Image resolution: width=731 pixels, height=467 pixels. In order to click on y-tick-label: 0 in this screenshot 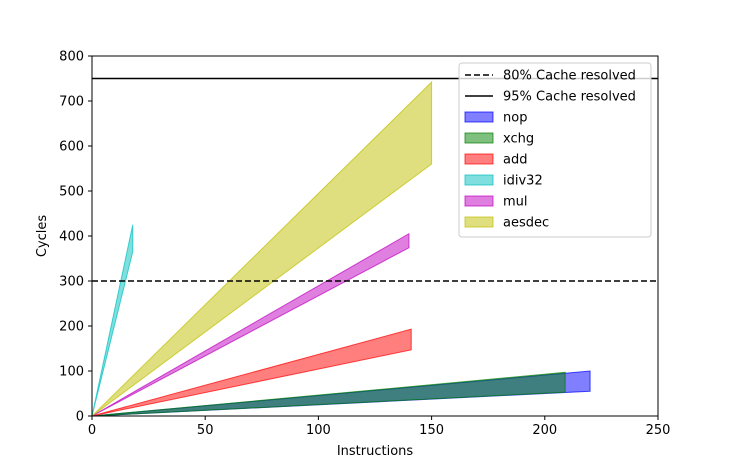, I will do `click(80, 417)`.